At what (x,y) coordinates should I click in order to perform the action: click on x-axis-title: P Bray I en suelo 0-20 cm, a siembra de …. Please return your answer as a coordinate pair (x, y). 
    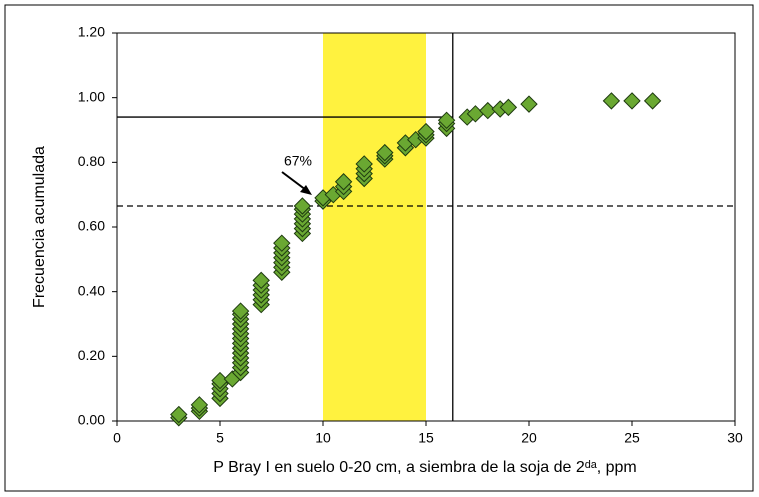
    Looking at the image, I should click on (424, 467).